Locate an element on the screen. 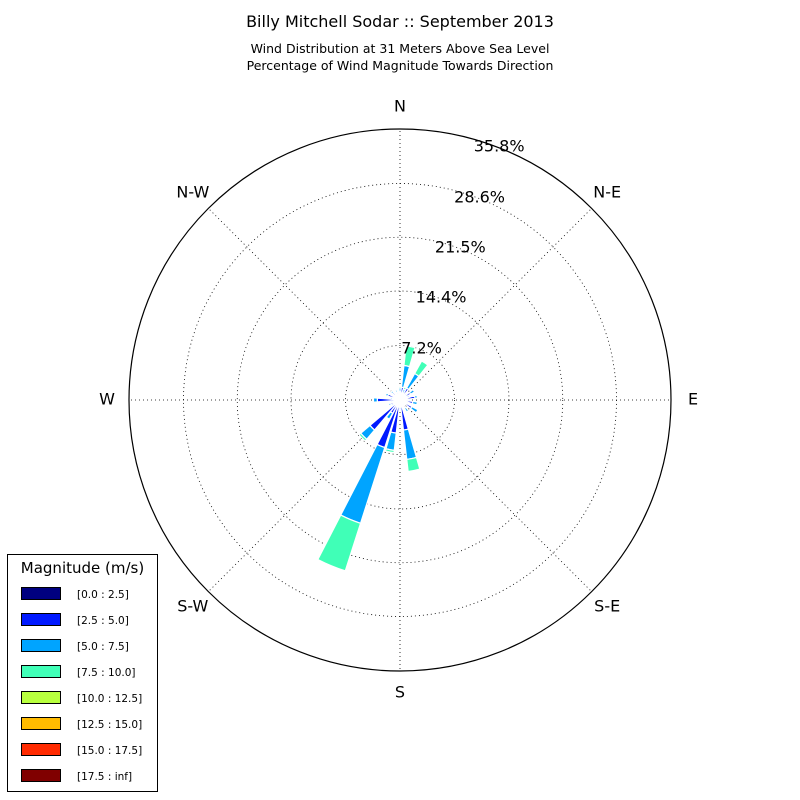  radial-tick-label: 14.4% is located at coordinates (441, 297).